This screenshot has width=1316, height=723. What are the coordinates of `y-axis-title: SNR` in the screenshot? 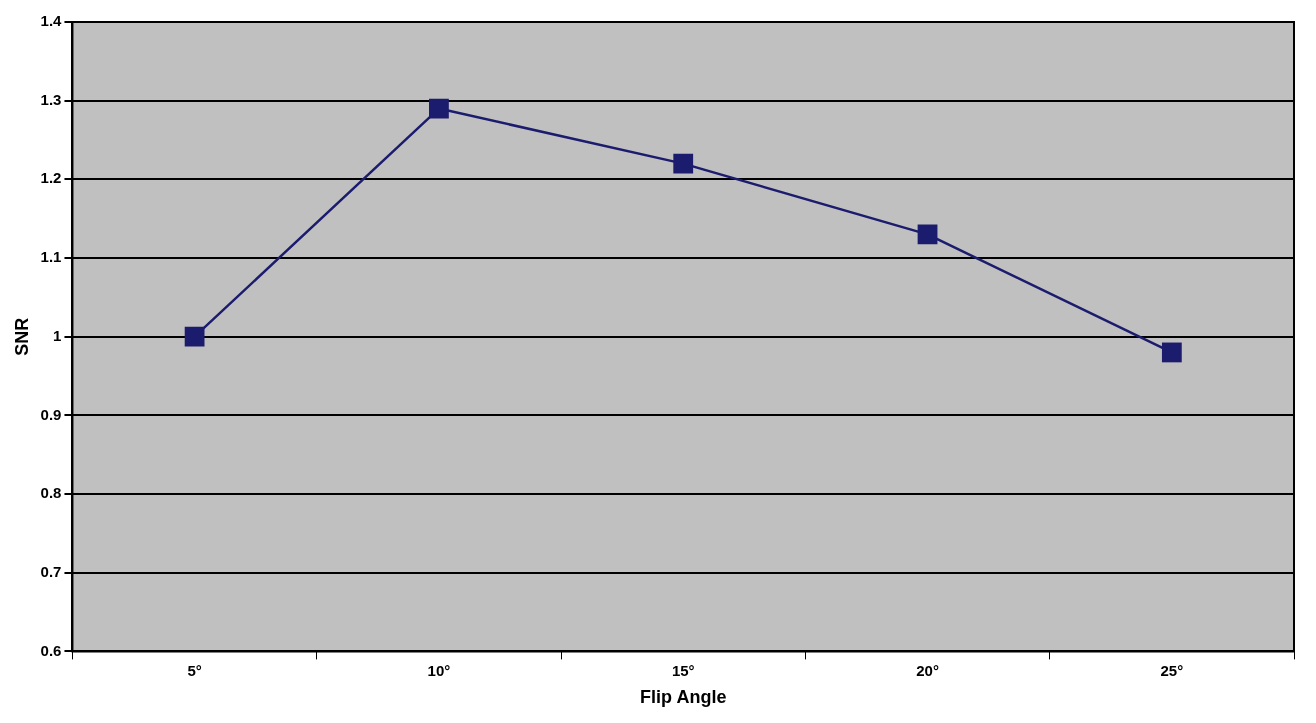 It's located at (21, 336).